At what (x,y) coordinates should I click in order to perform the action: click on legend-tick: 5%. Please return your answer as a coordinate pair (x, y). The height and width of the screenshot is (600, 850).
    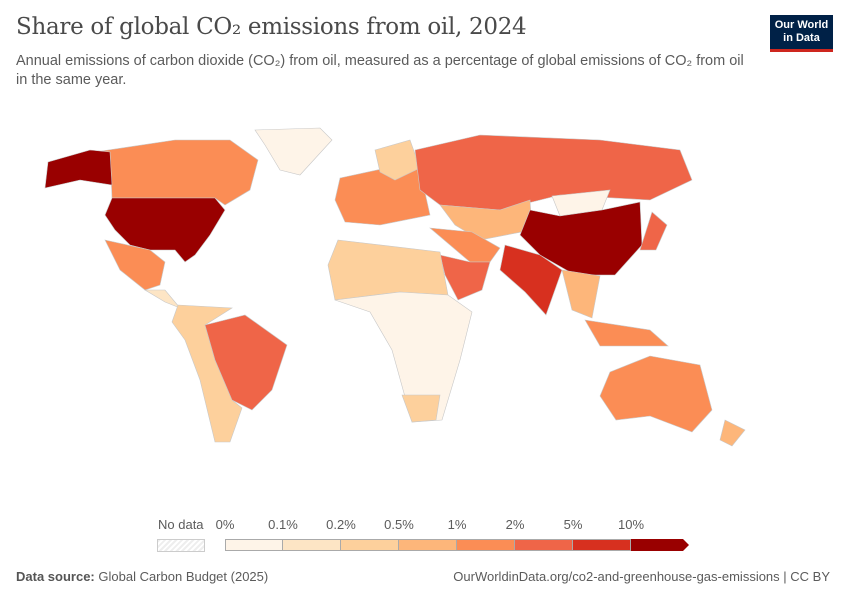
    Looking at the image, I should click on (573, 524).